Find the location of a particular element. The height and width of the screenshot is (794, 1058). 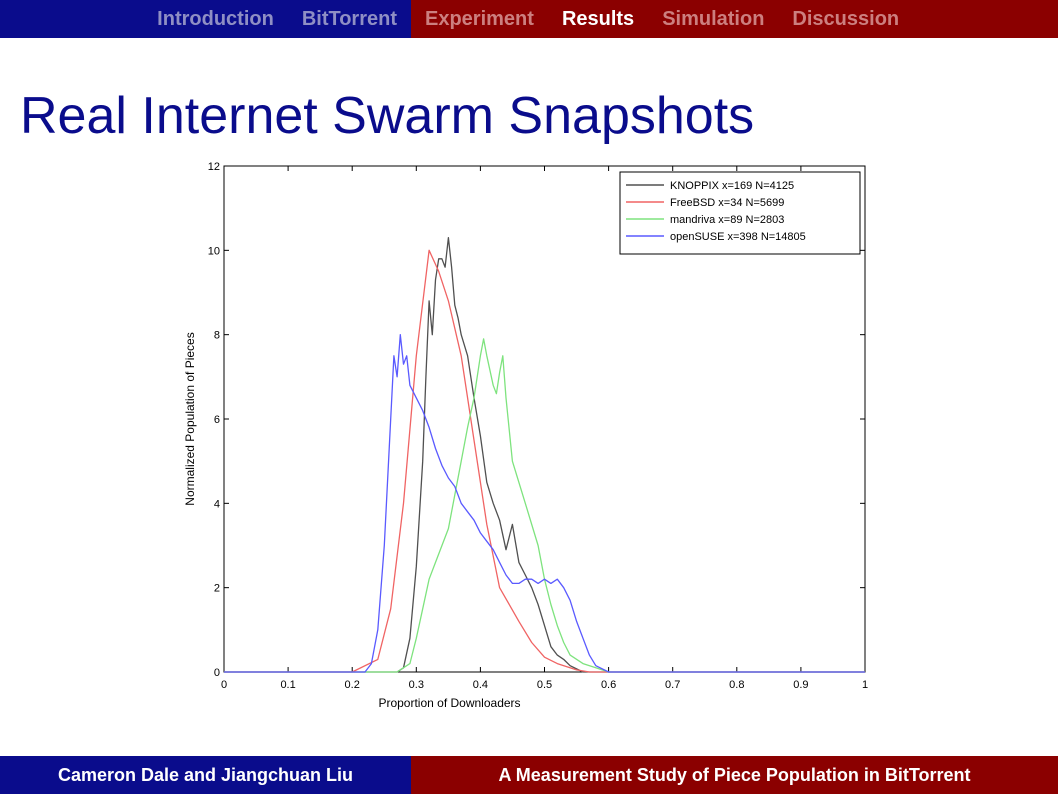

legend-label-3: openSUSE x=398 N=14805 is located at coordinates (738, 237).